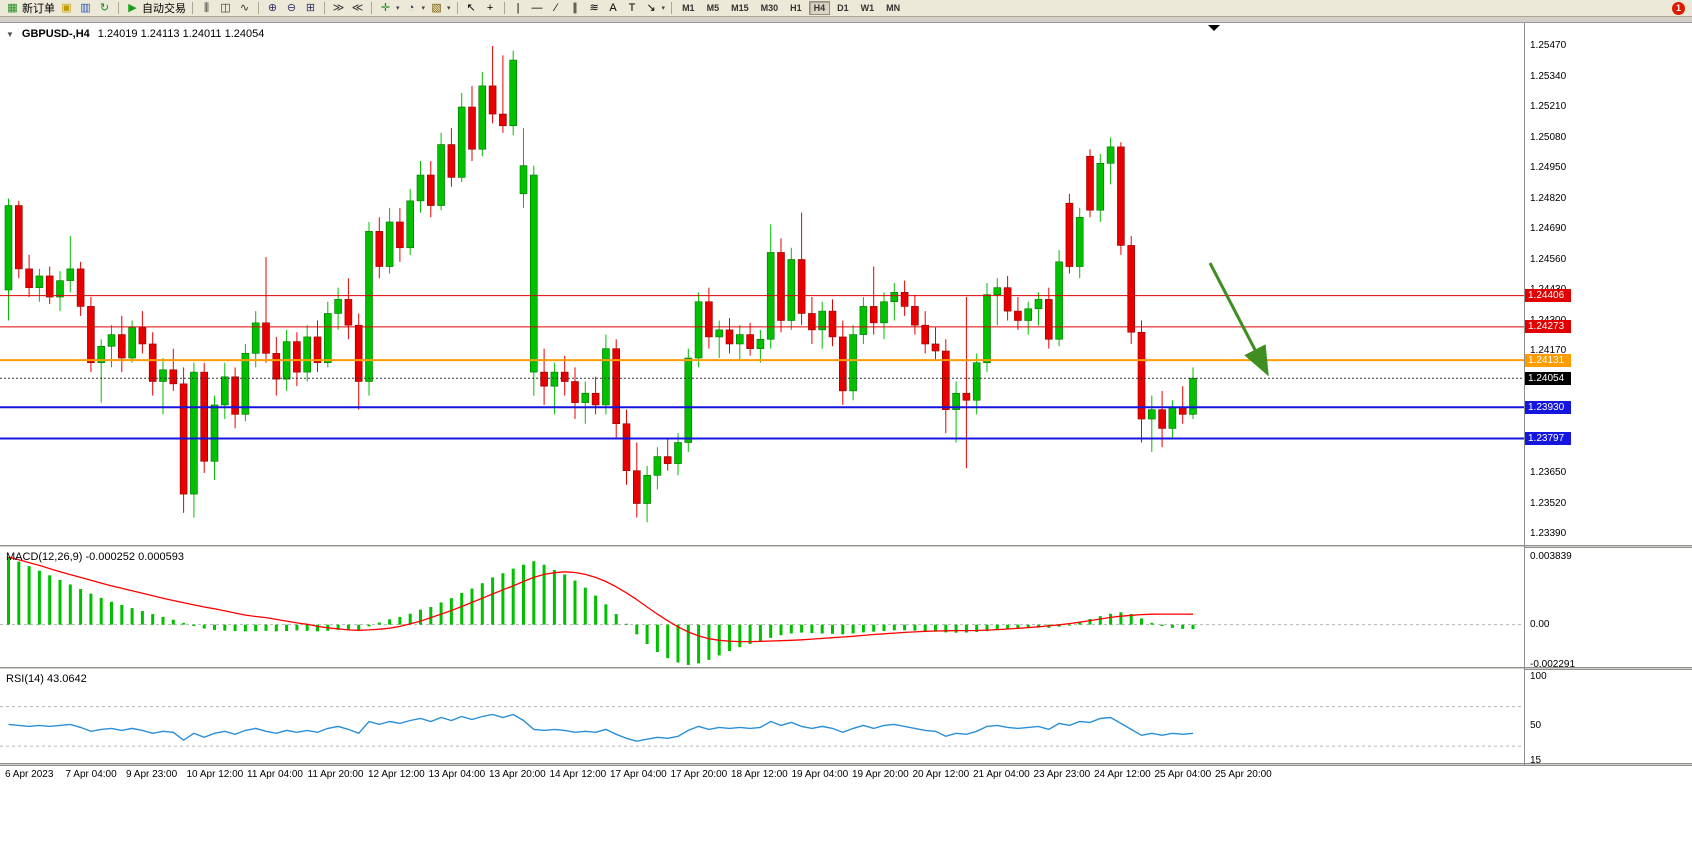 The width and height of the screenshot is (1692, 847). I want to click on line-chart-icon: ∿, so click(244, 8).